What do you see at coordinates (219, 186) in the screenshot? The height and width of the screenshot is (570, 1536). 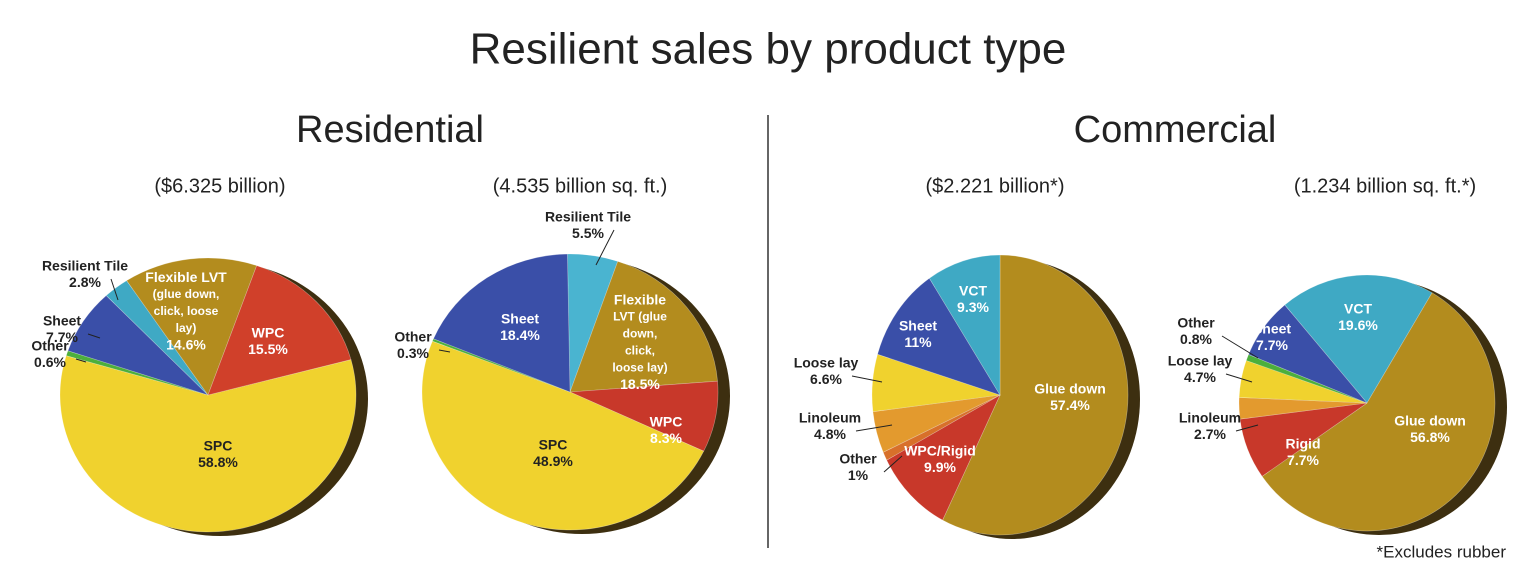 I see `chart-subtitle: ($6.325 billion)` at bounding box center [219, 186].